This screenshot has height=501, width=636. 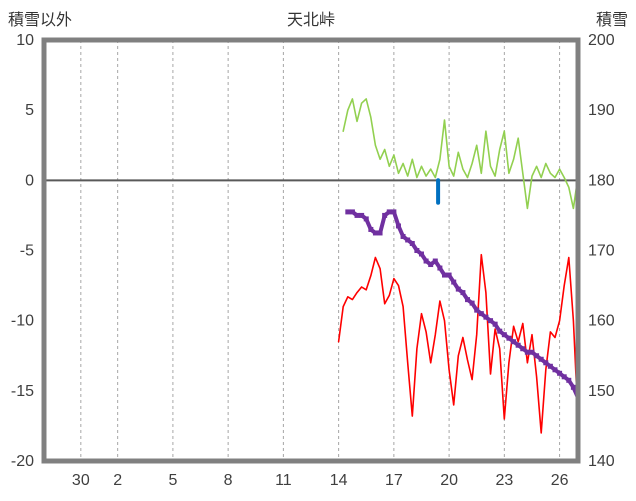 I want to click on left-axis-tick-label: -5, so click(x=27, y=251).